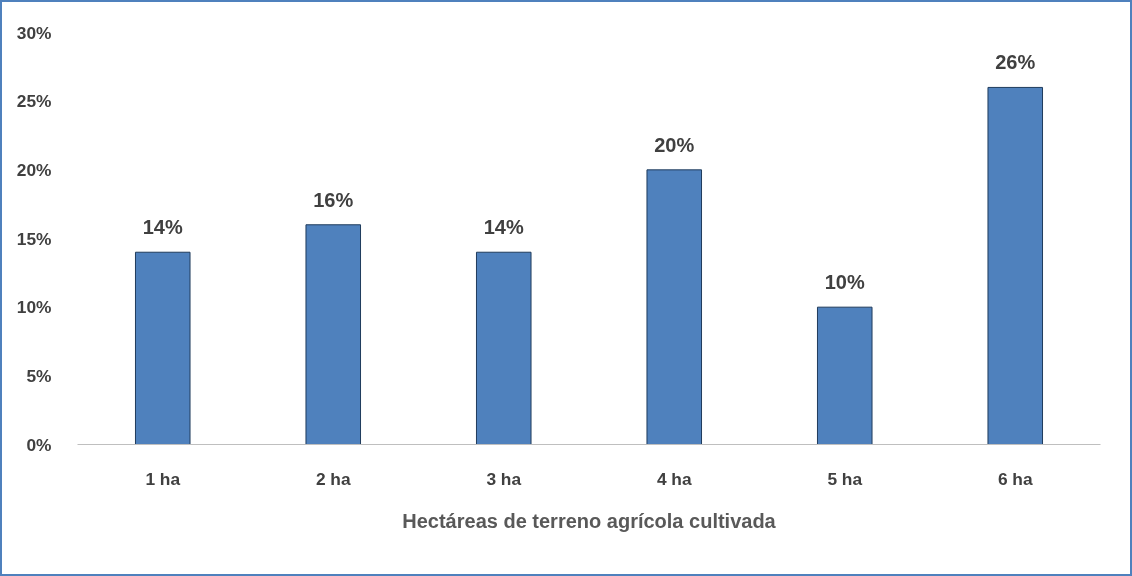  What do you see at coordinates (1015, 478) in the screenshot?
I see `x-tick-label: 6 ha` at bounding box center [1015, 478].